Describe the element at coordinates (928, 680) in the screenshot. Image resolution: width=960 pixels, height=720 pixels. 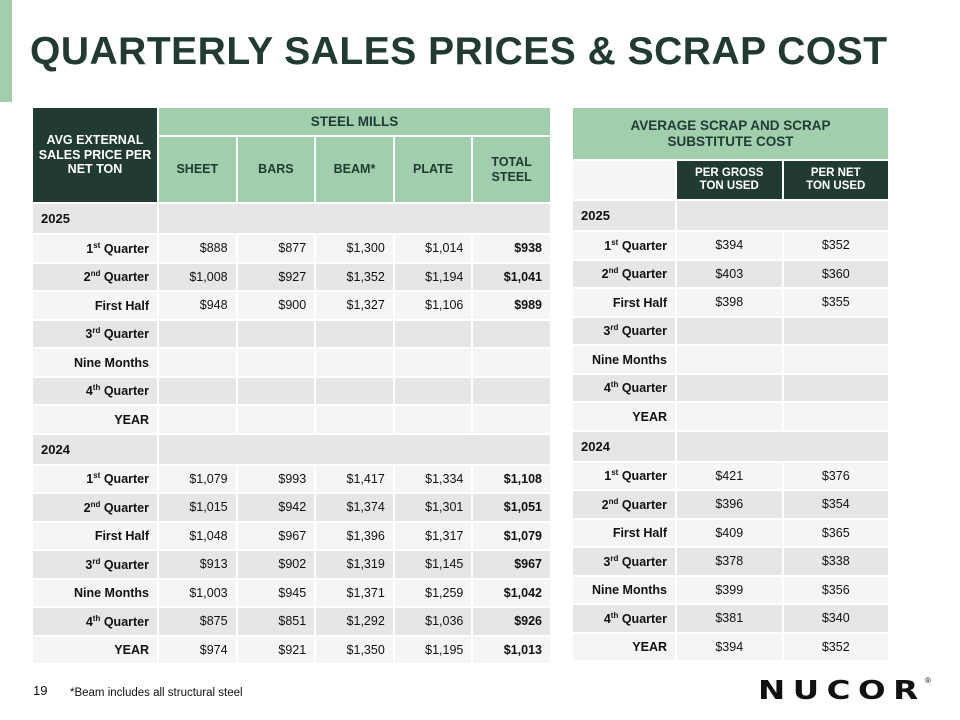
I see `registered-mark: ®` at that location.